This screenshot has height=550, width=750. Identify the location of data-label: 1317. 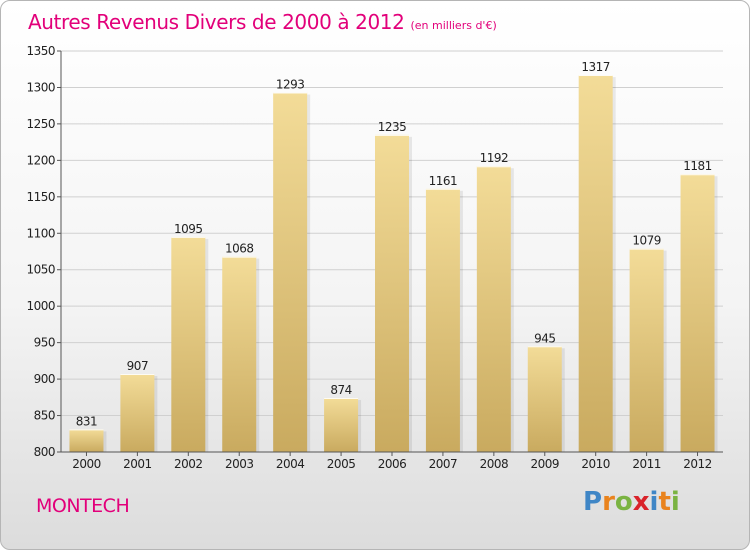
(595, 67).